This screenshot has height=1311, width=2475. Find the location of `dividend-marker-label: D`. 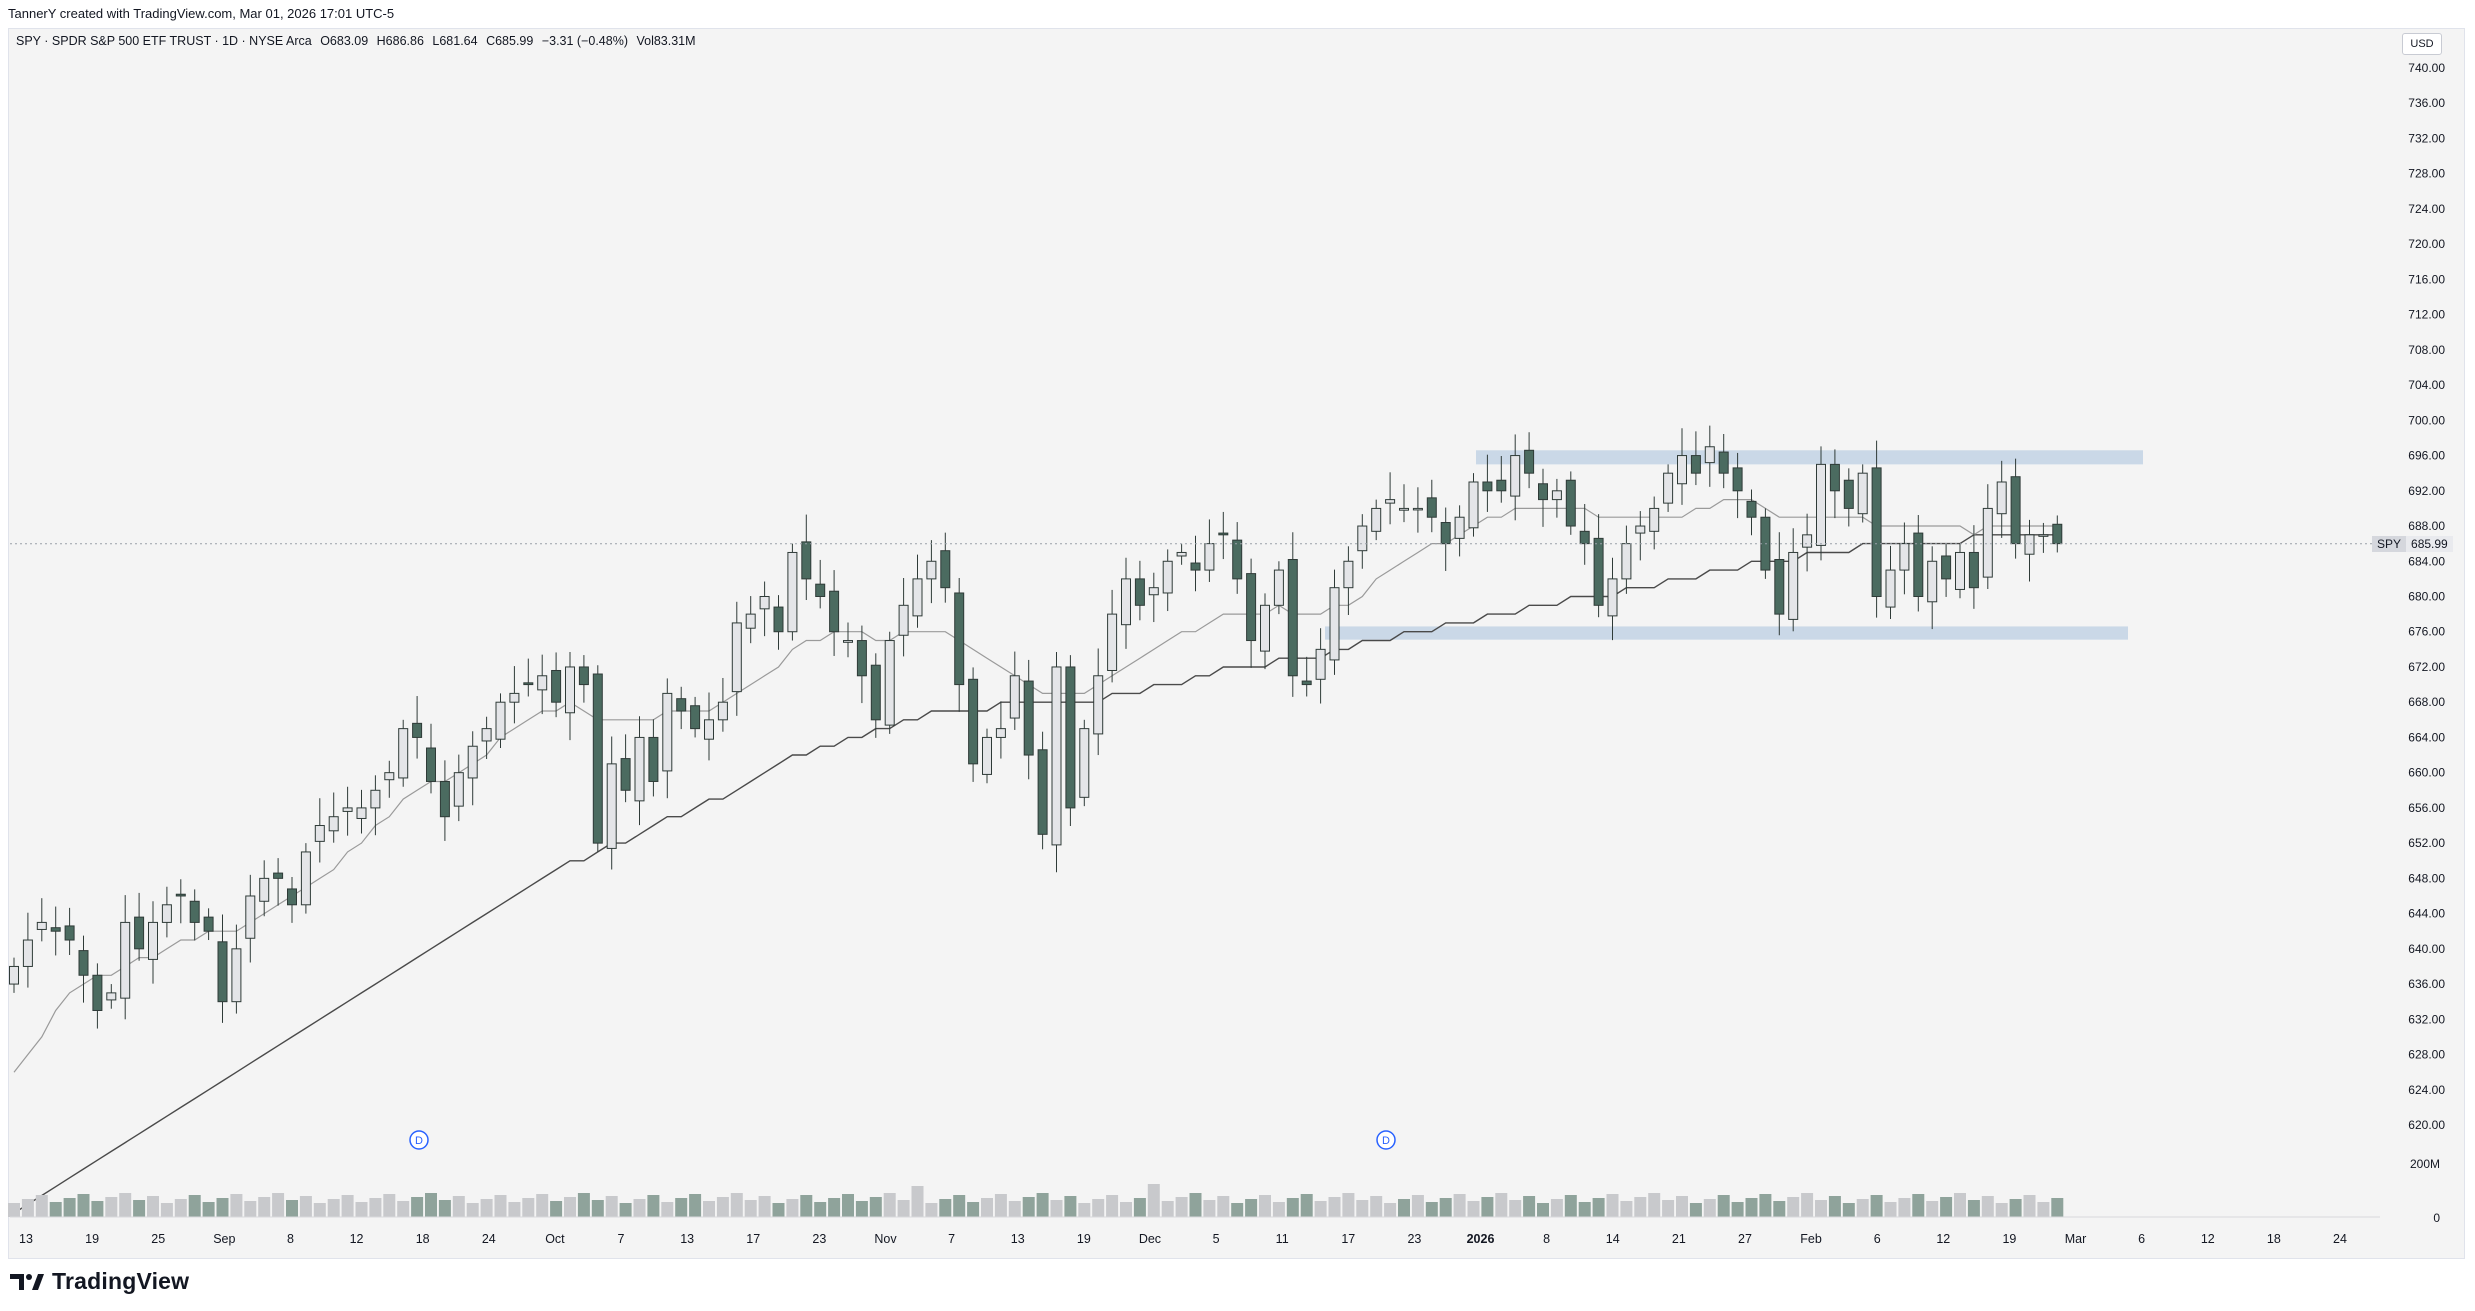

dividend-marker-label: D is located at coordinates (1386, 1141).